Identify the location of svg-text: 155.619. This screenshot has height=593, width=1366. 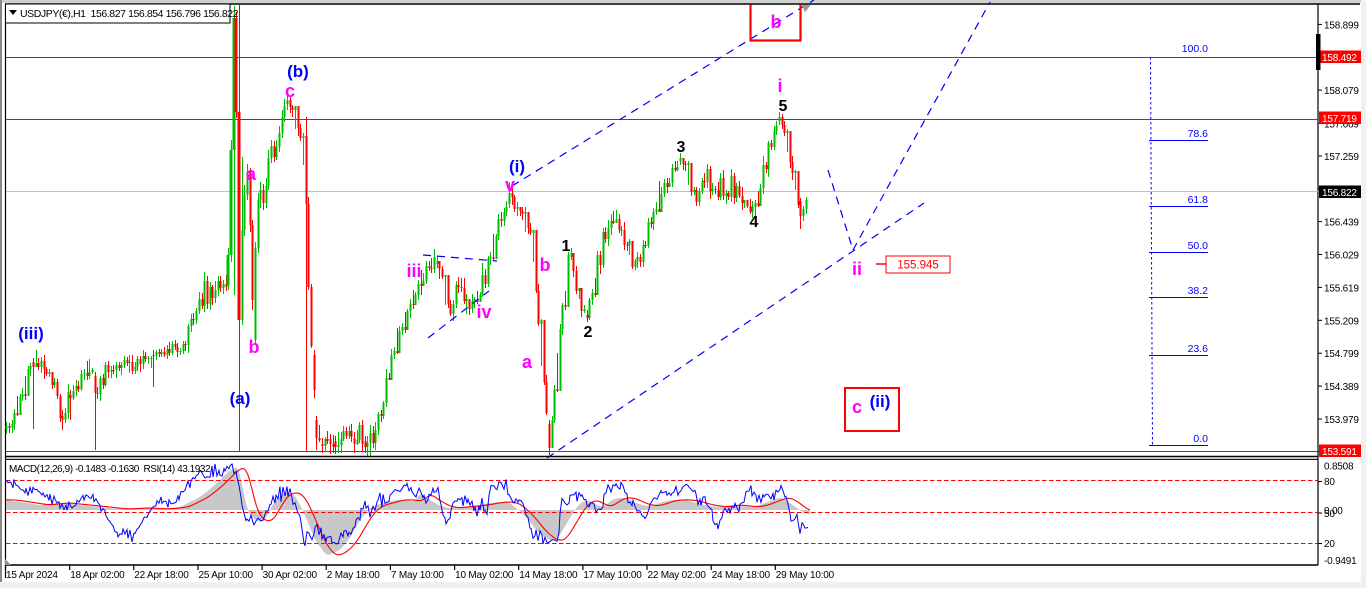
(1341, 288).